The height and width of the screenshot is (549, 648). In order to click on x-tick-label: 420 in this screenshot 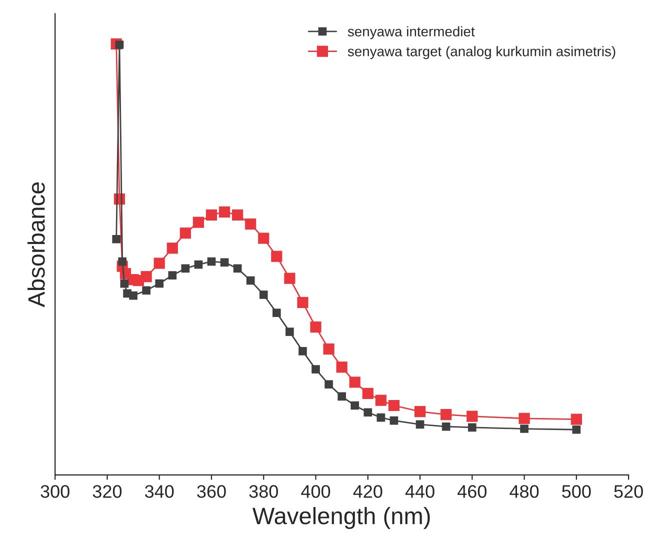, I will do `click(367, 491)`.